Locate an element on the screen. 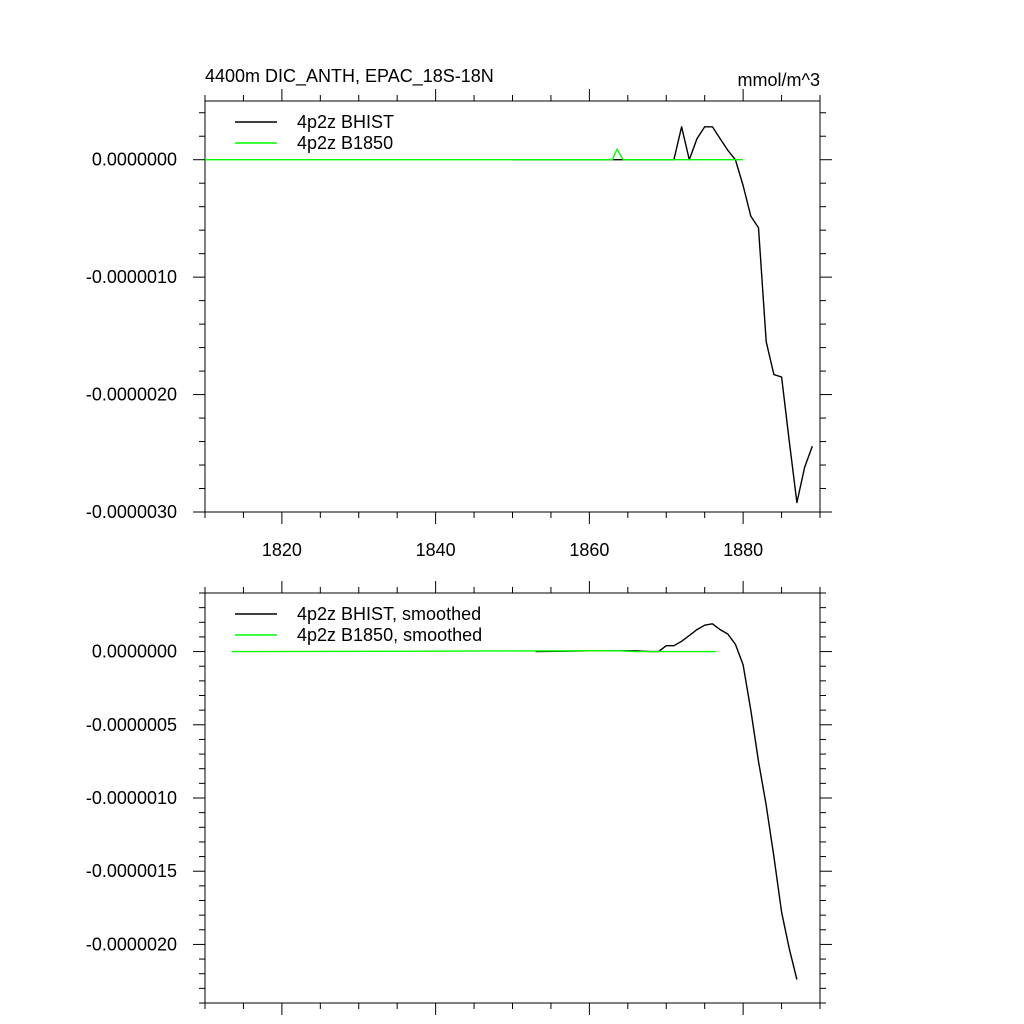 This screenshot has height=1024, width=1024. x-tick-label: 1880 is located at coordinates (743, 550).